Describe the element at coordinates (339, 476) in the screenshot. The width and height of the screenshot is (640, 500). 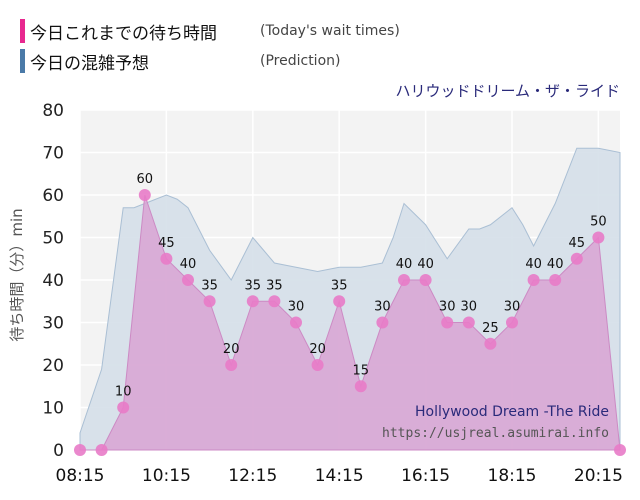
I see `x-tick-label: 14:15` at that location.